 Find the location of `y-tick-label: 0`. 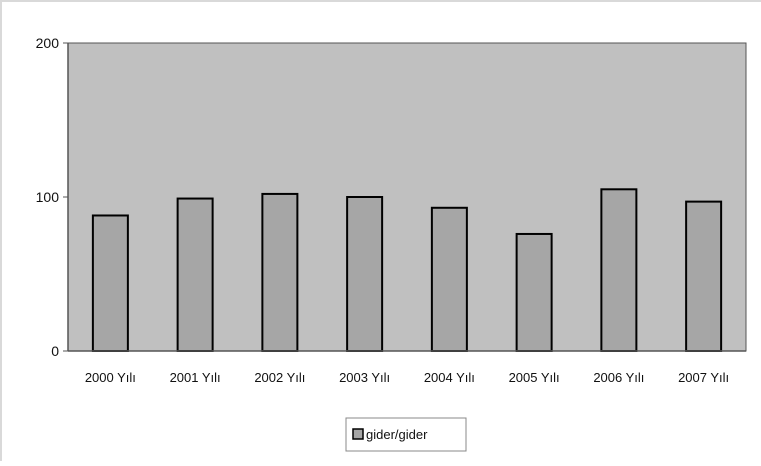

y-tick-label: 0 is located at coordinates (55, 351).